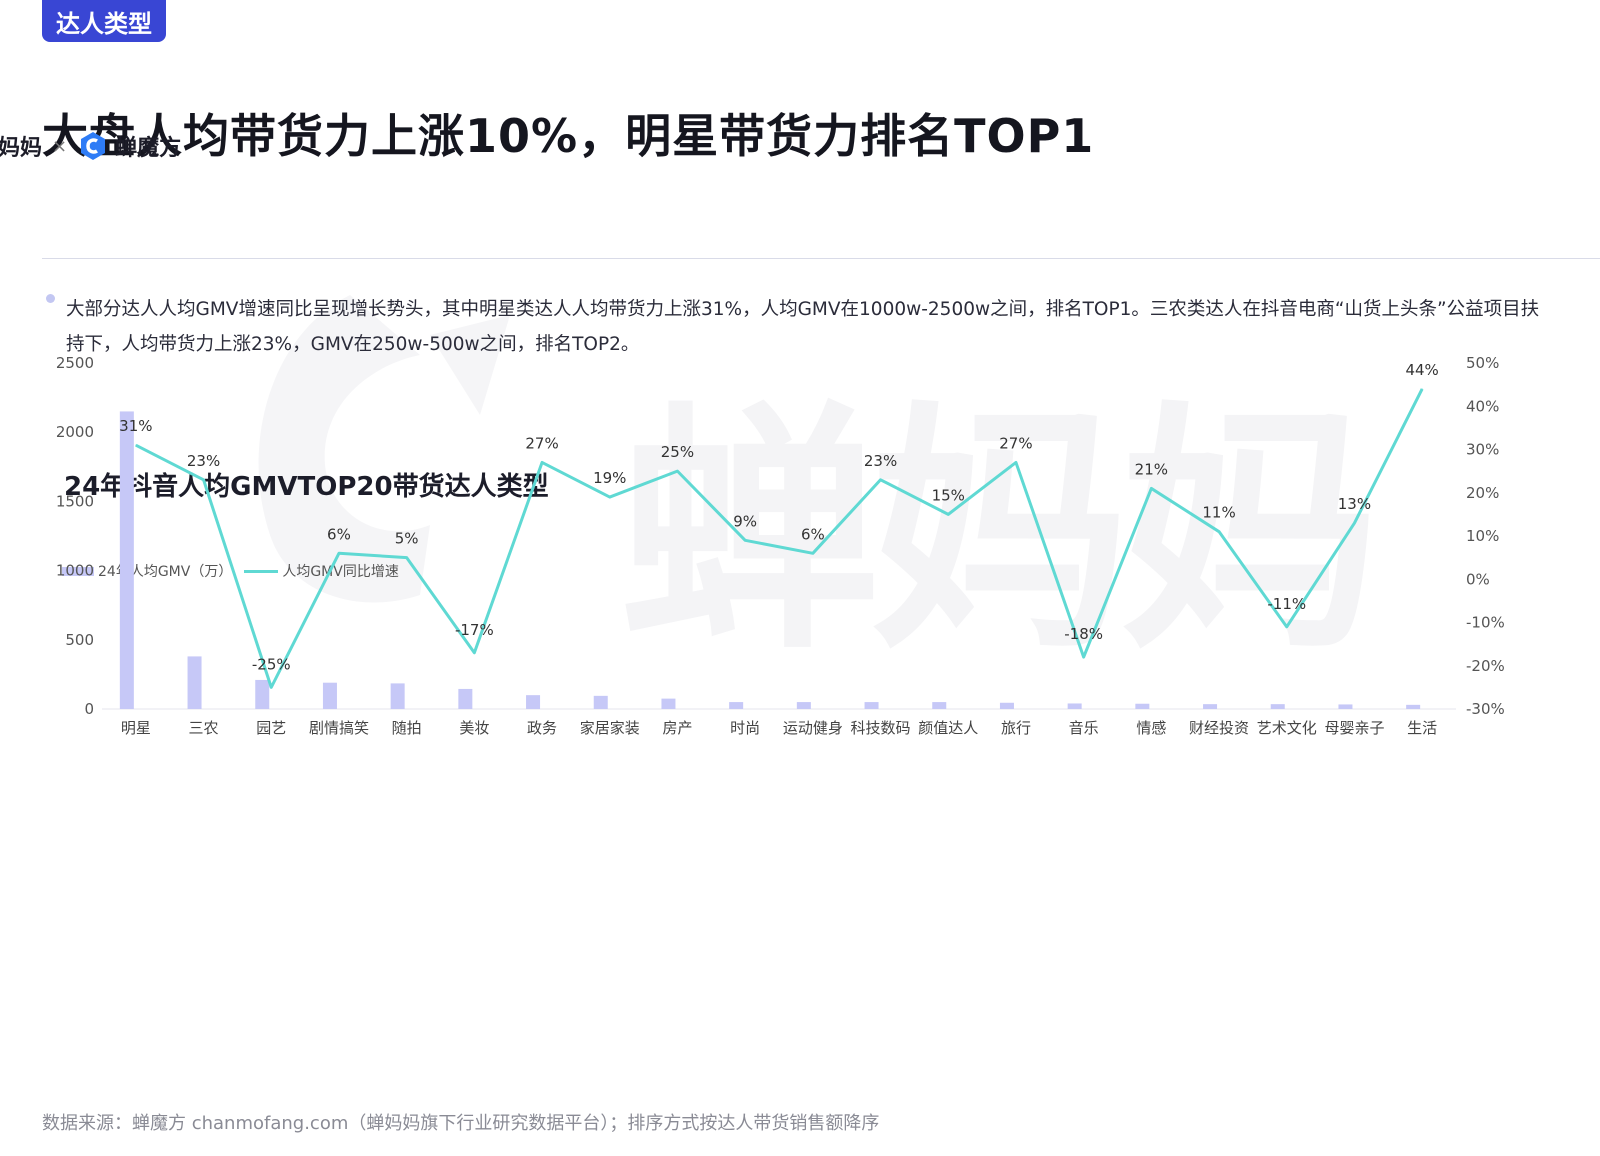  What do you see at coordinates (1354, 504) in the screenshot?
I see `line-data-label: 13%` at bounding box center [1354, 504].